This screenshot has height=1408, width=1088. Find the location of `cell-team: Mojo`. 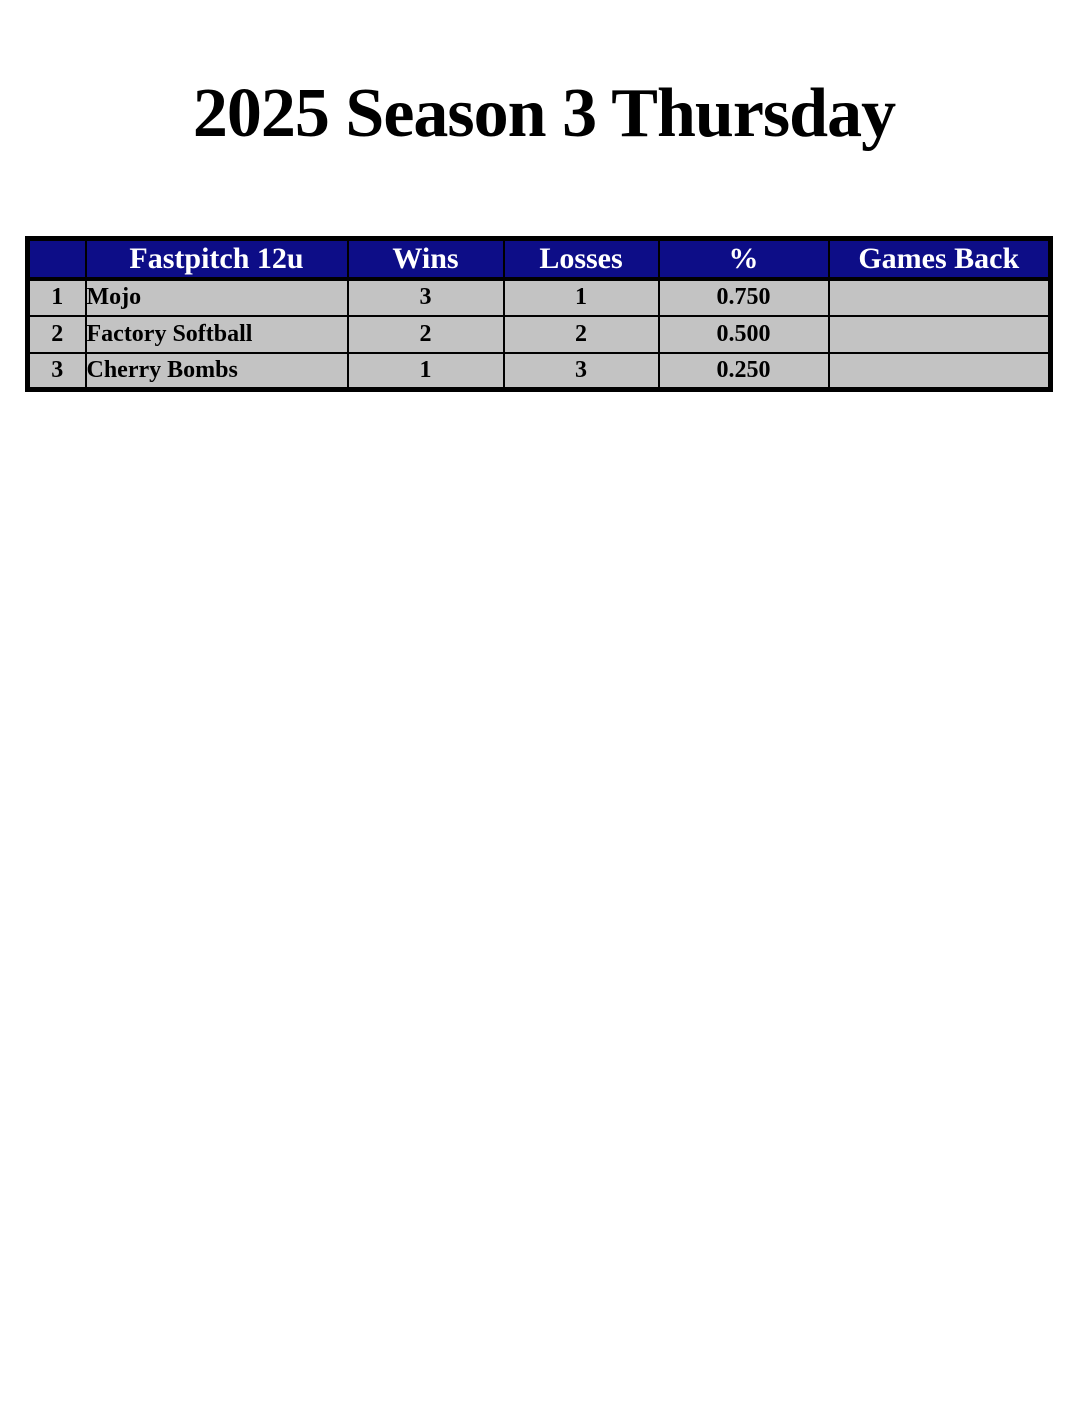

cell-team: Mojo is located at coordinates (216, 297).